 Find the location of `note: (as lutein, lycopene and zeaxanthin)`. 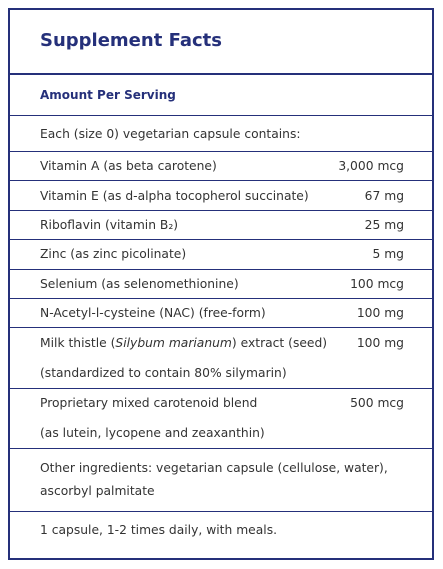

note: (as lutein, lycopene and zeaxanthin) is located at coordinates (152, 433).